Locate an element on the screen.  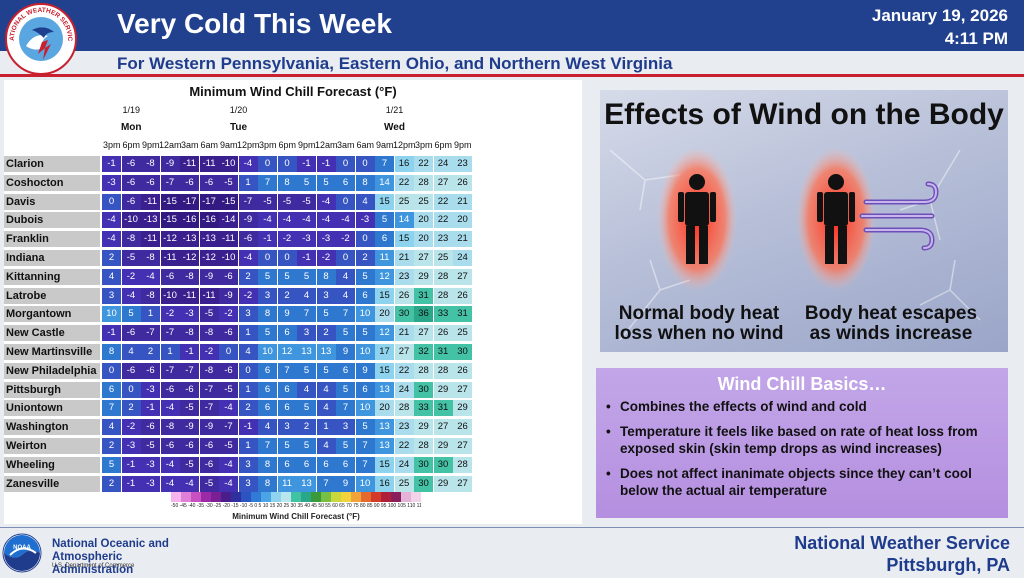
wind-chill-cell: 36 is located at coordinates (423, 314).